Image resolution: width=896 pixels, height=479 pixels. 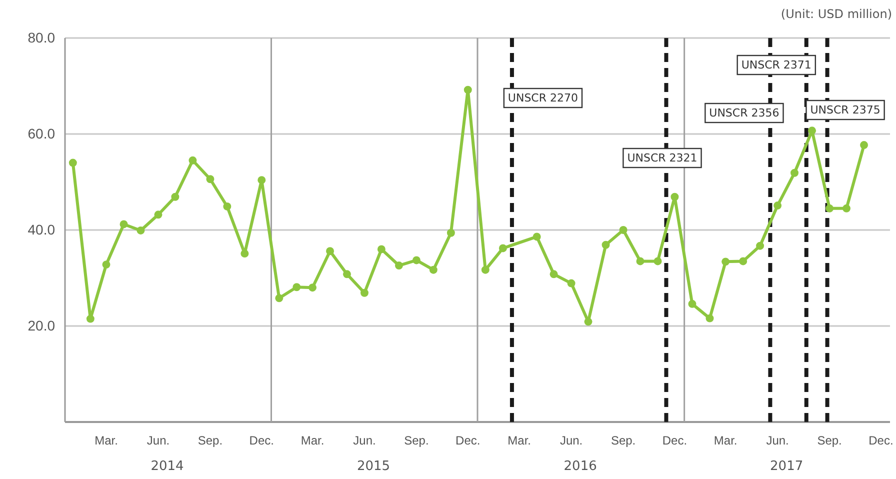 I want to click on y-tick-label: 40.0, so click(x=42, y=229).